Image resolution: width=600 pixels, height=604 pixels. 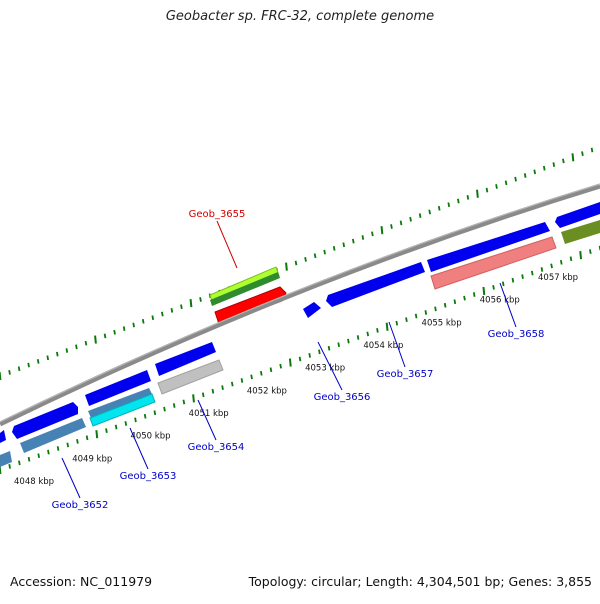 I want to click on gene-label-Geob_3658: Geob_3658, so click(x=516, y=334).